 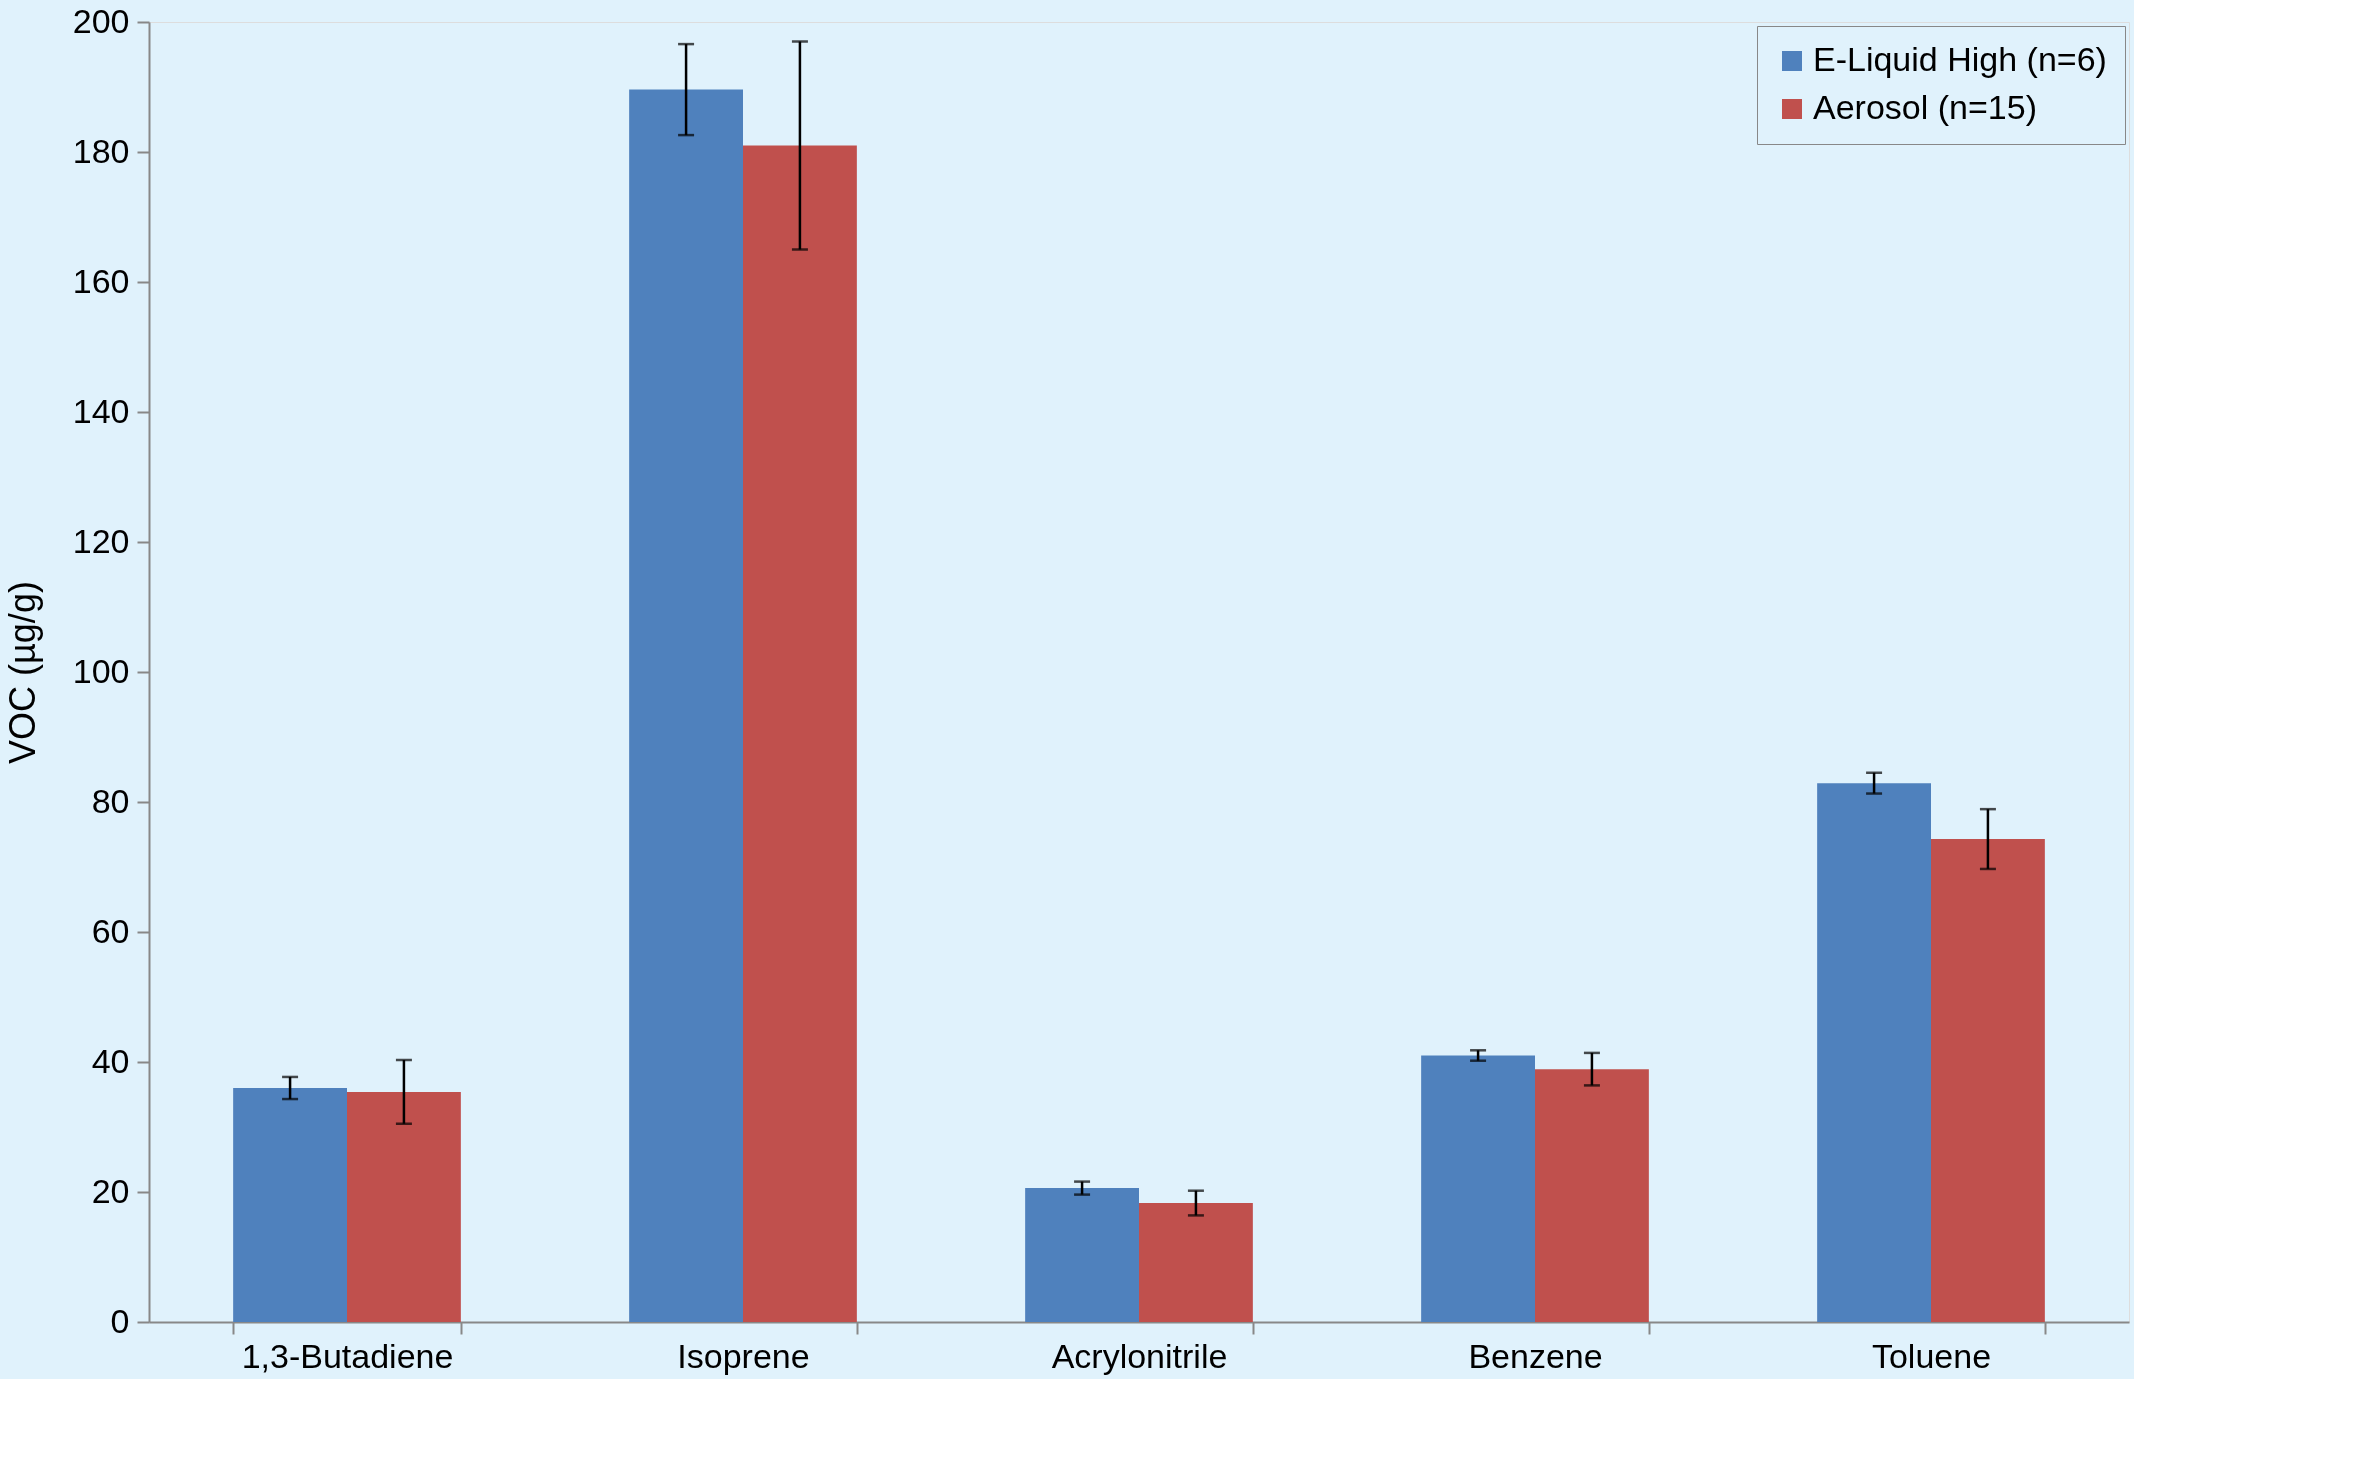 What do you see at coordinates (347, 1355) in the screenshot?
I see `x-tick-label: 1,3-Butadiene` at bounding box center [347, 1355].